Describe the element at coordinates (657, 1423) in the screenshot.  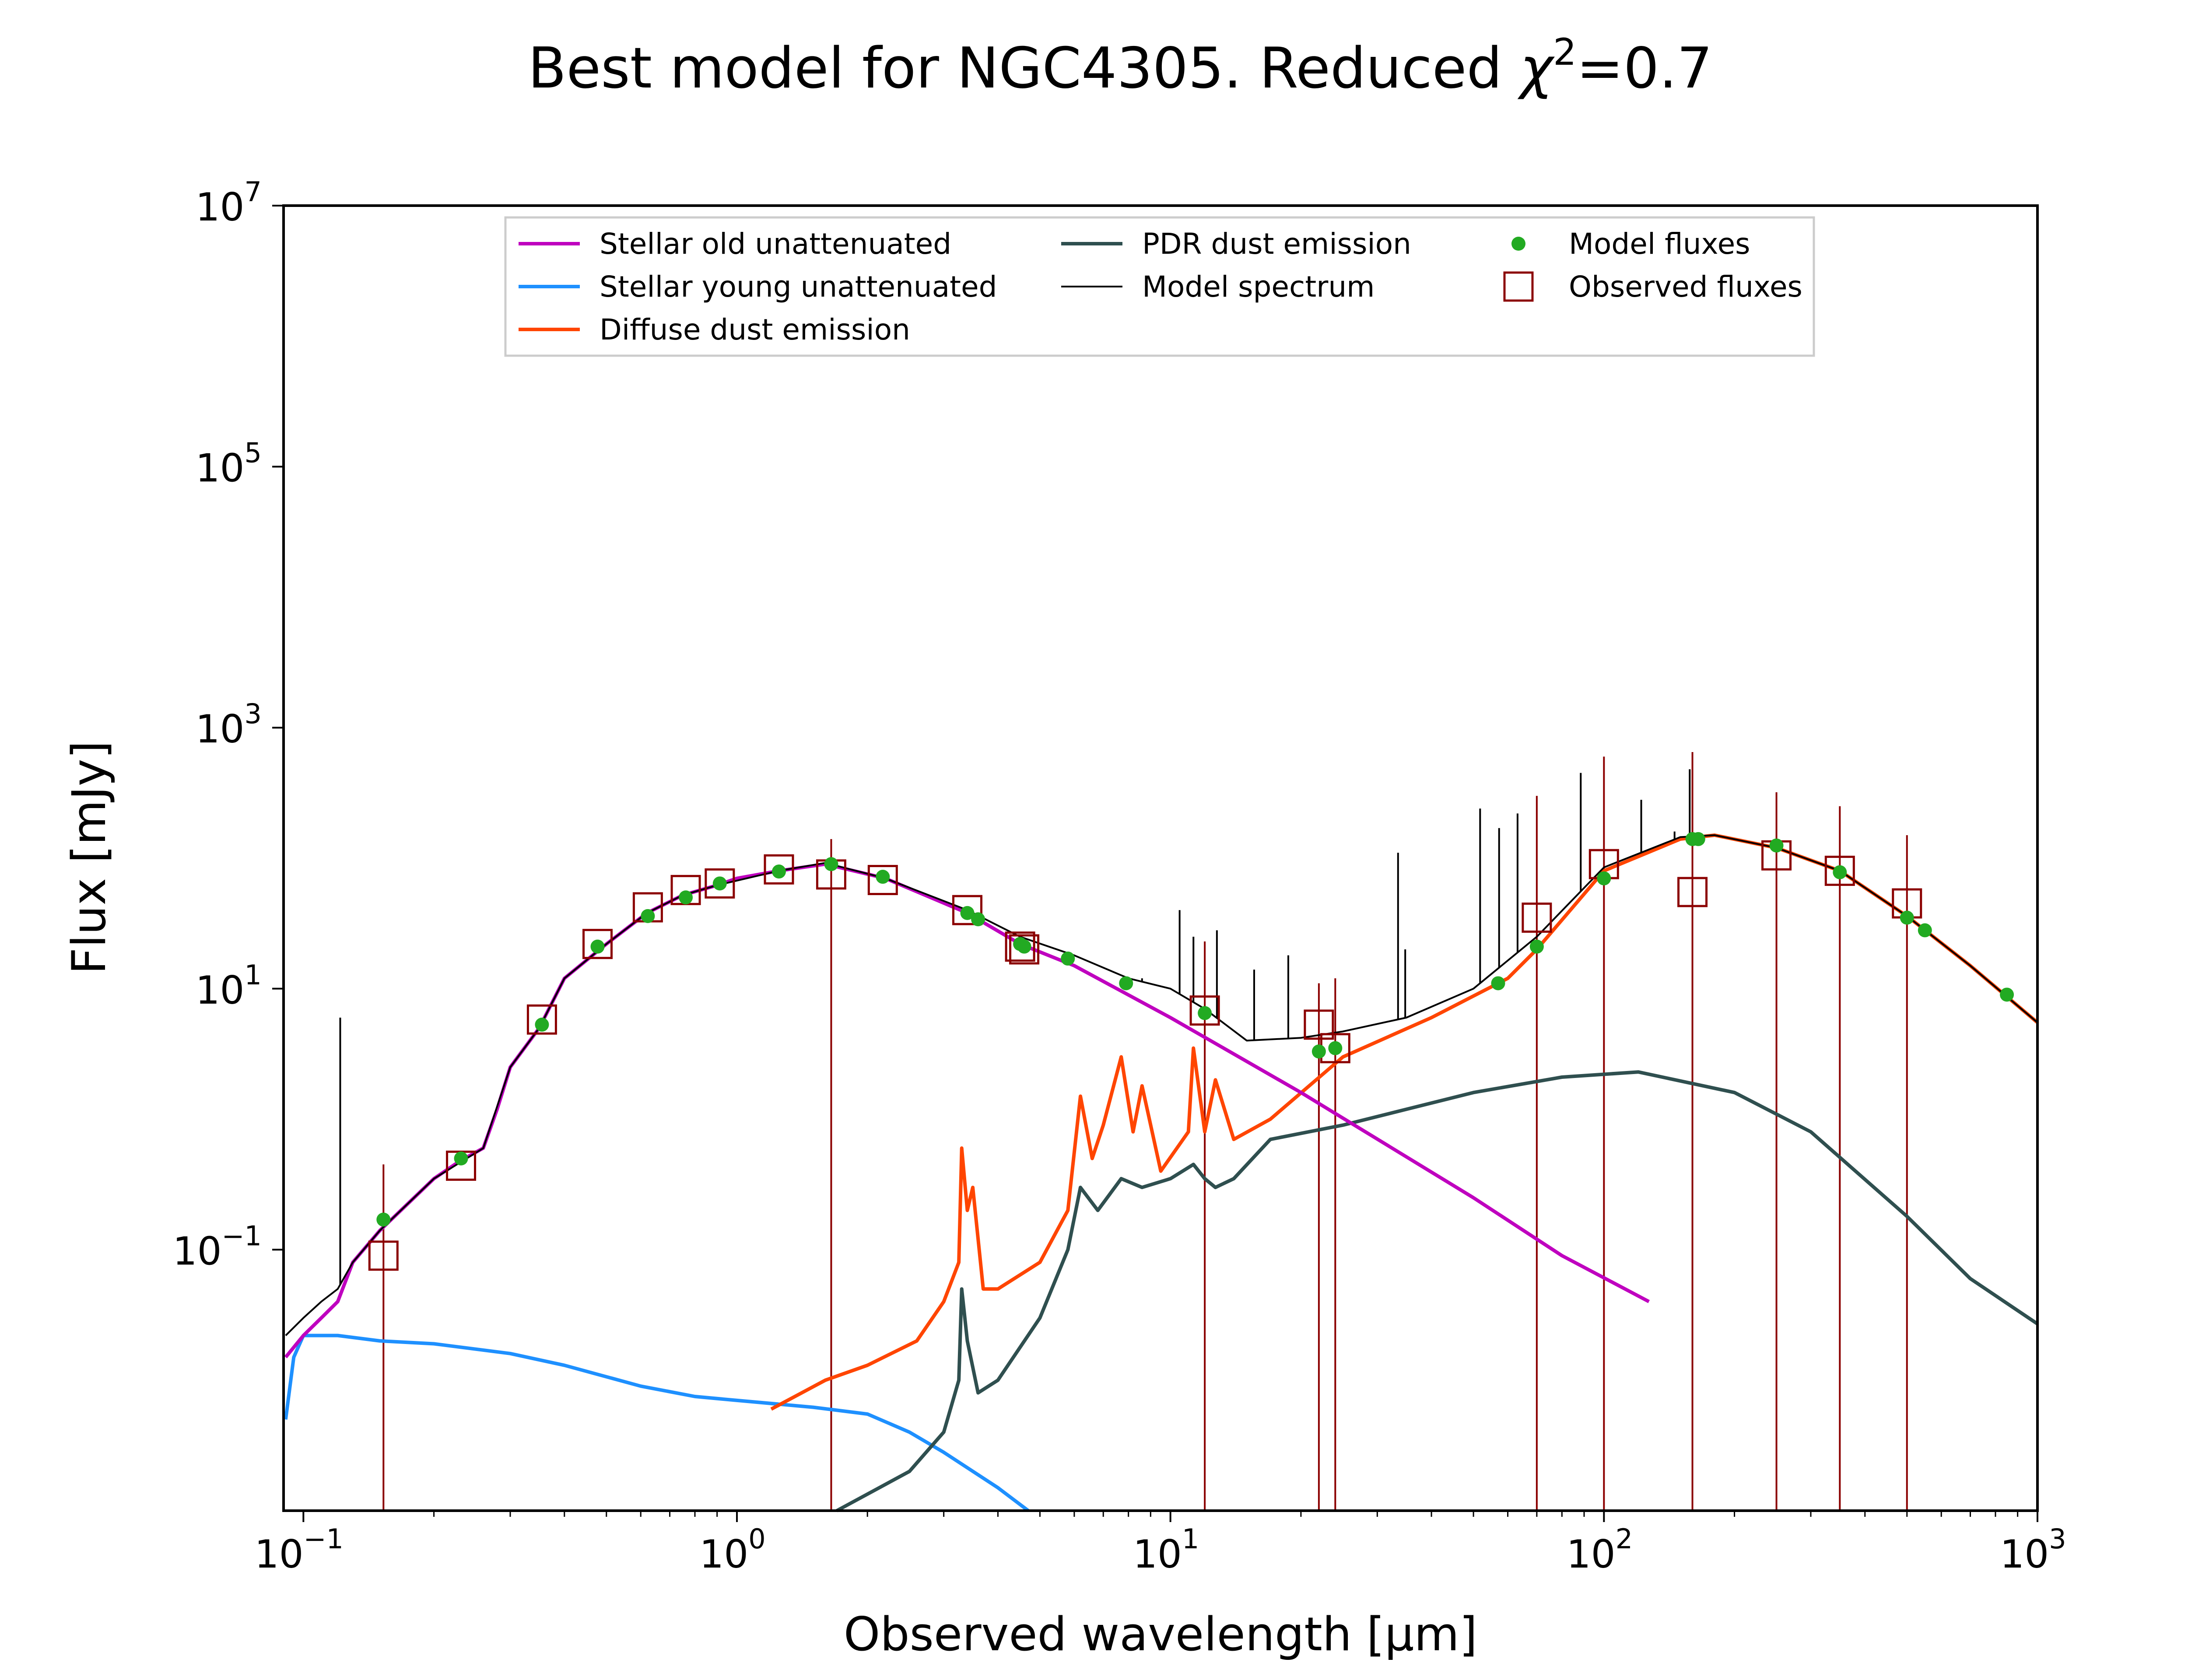
I see `series-line-stellar-young-unattenuated` at that location.